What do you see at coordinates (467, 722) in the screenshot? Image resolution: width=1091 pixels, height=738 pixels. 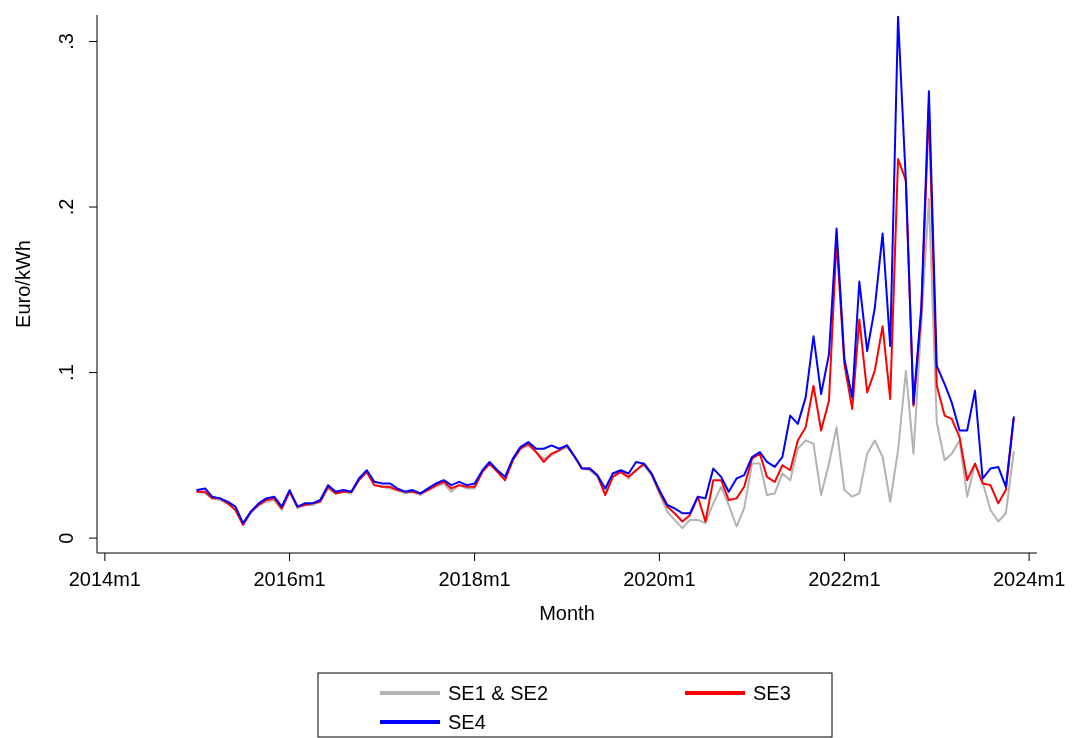 I see `legend-label: SE4` at bounding box center [467, 722].